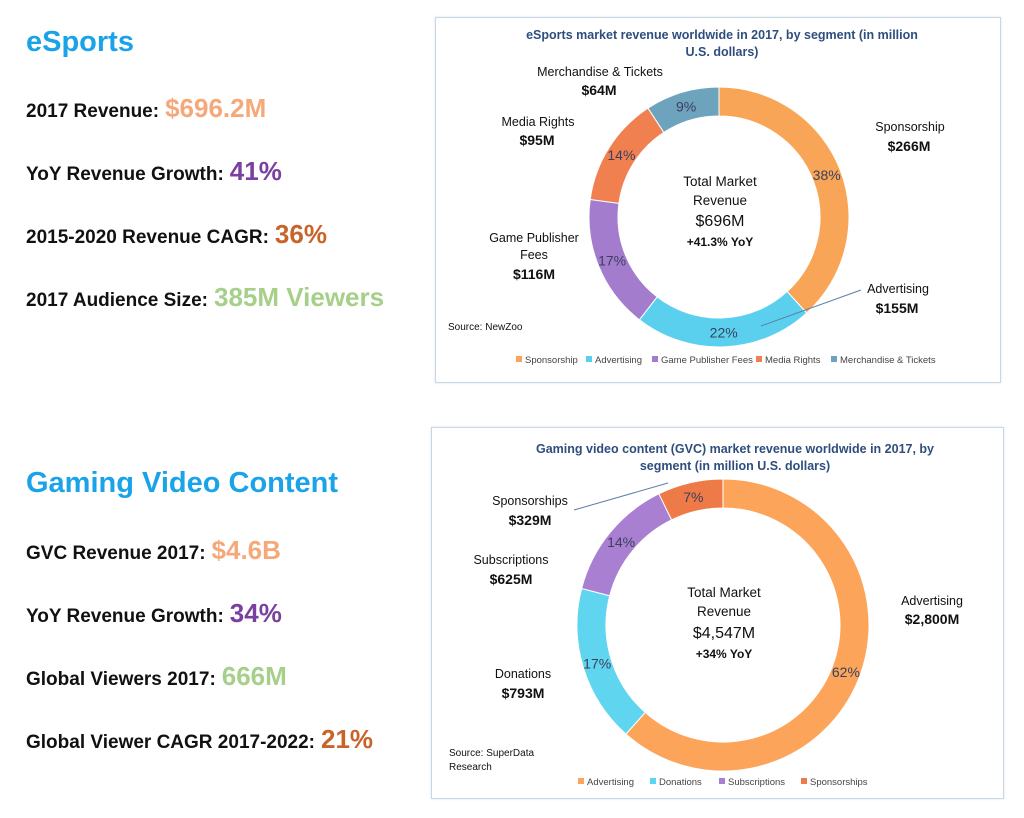  I want to click on segment-value-advertising: $2,800M, so click(932, 619).